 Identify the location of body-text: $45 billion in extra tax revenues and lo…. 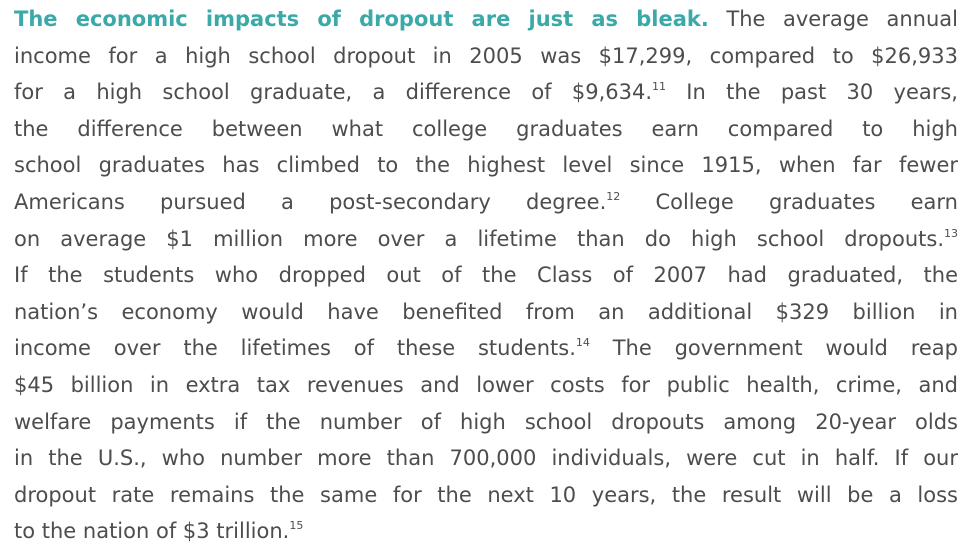
(486, 384).